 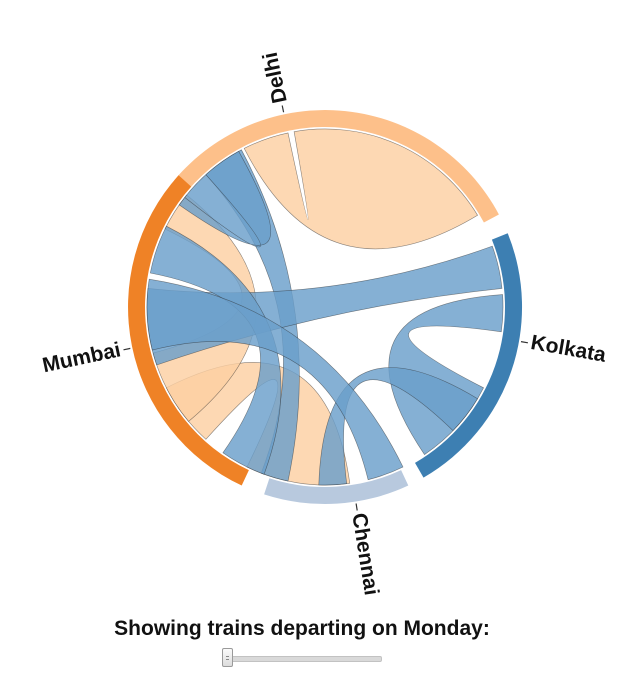 What do you see at coordinates (275, 77) in the screenshot?
I see `group-label-delhi: Delhi` at bounding box center [275, 77].